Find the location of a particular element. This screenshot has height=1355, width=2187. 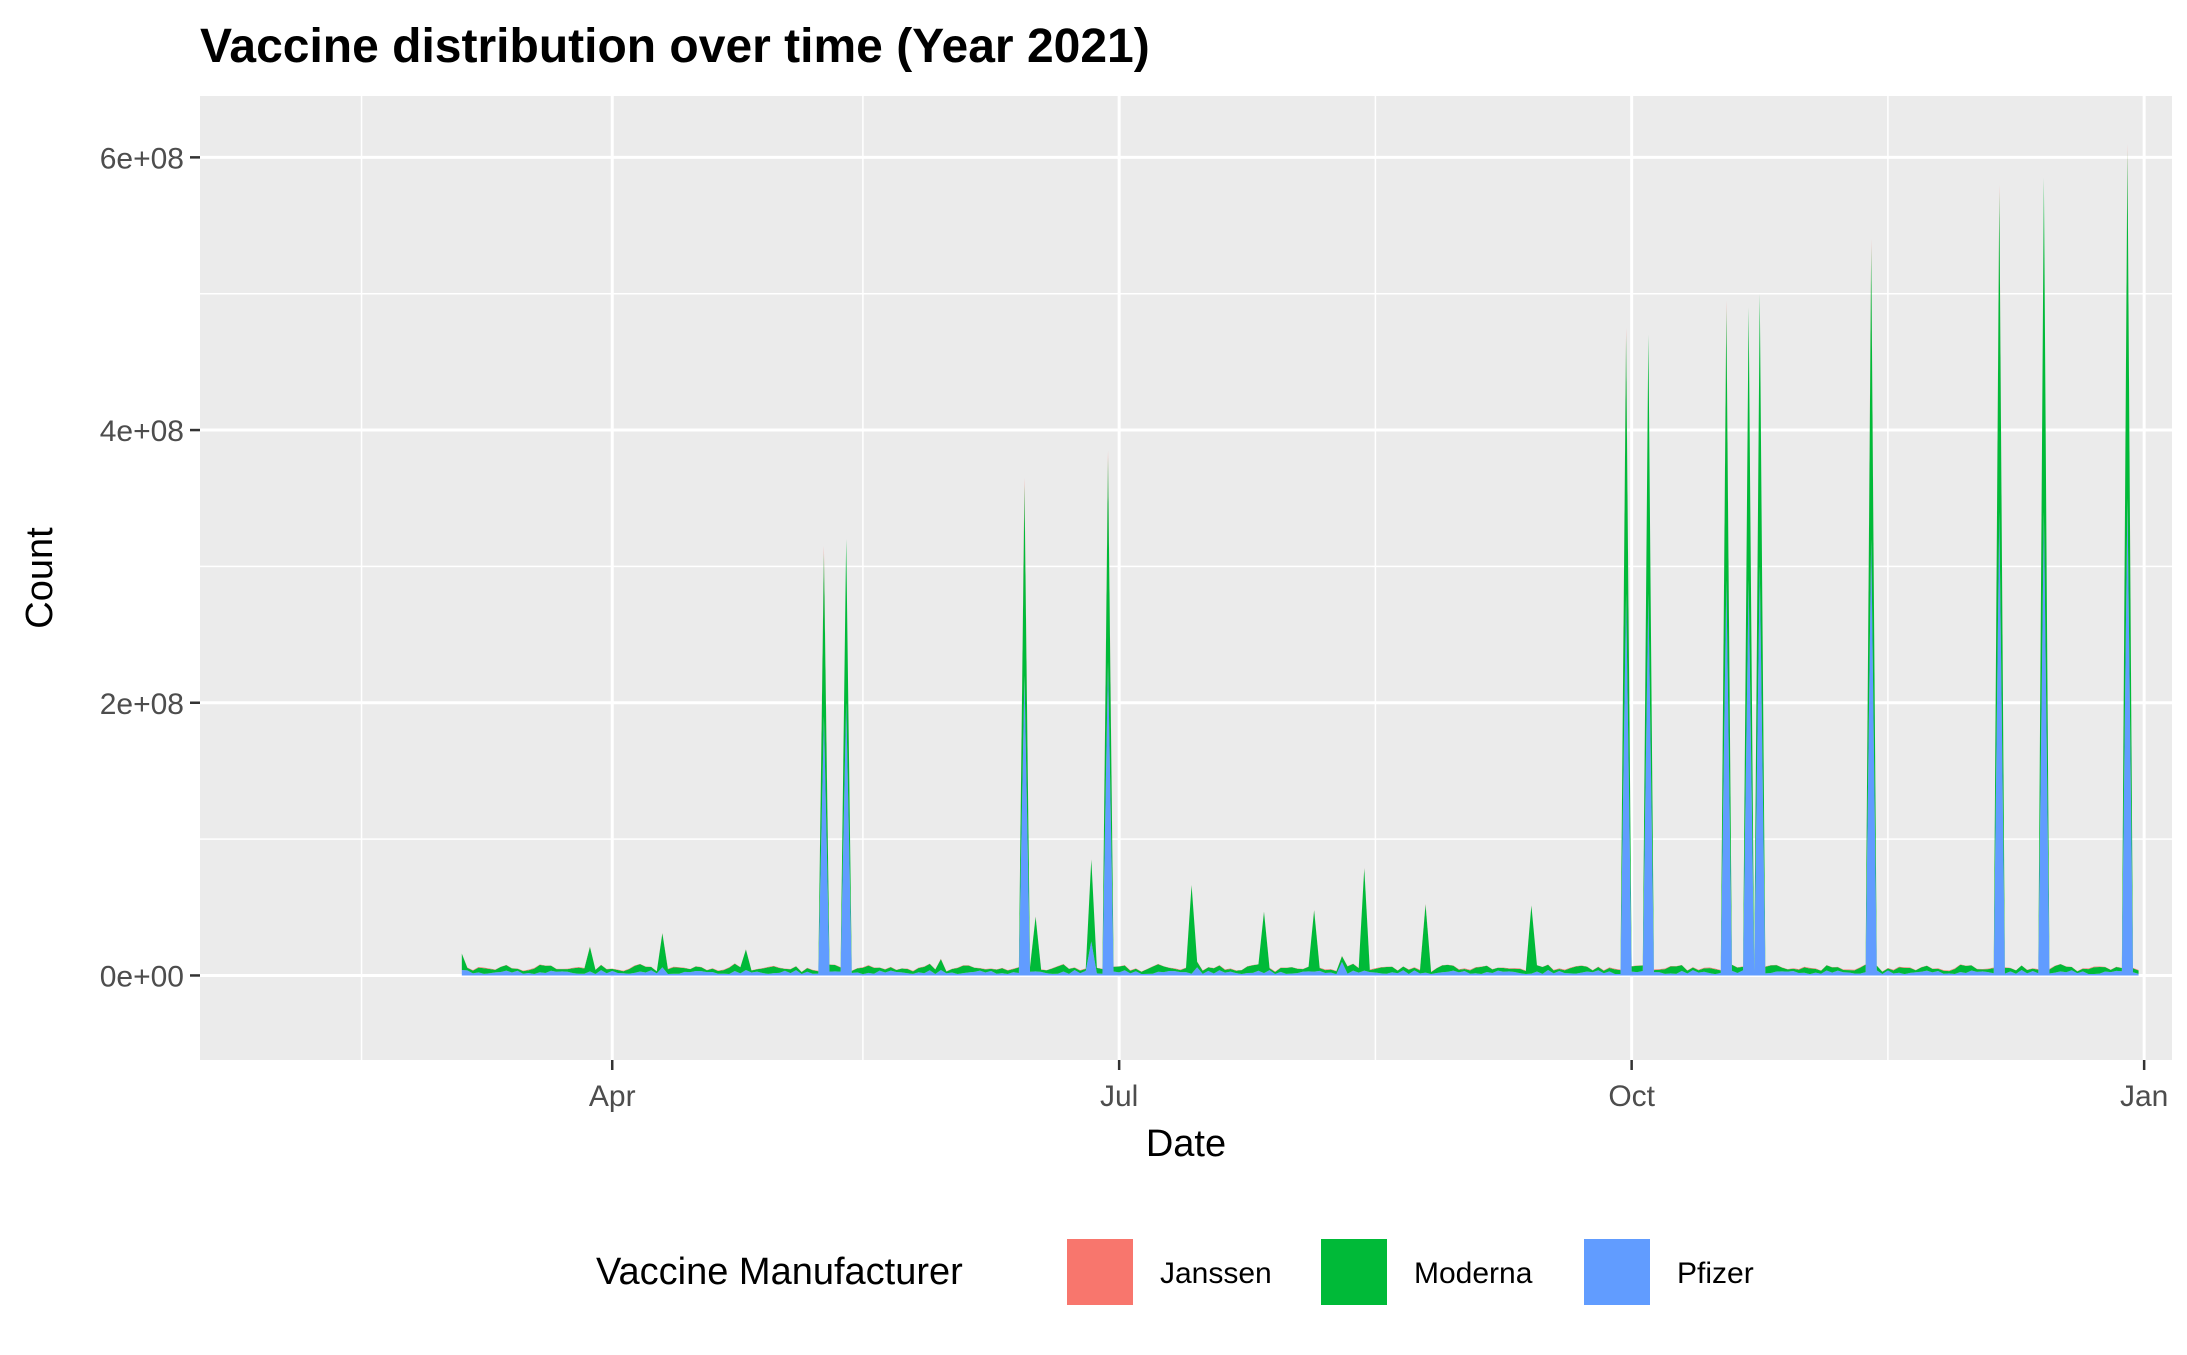

y-tick-label: 0e+00 is located at coordinates (142, 976).